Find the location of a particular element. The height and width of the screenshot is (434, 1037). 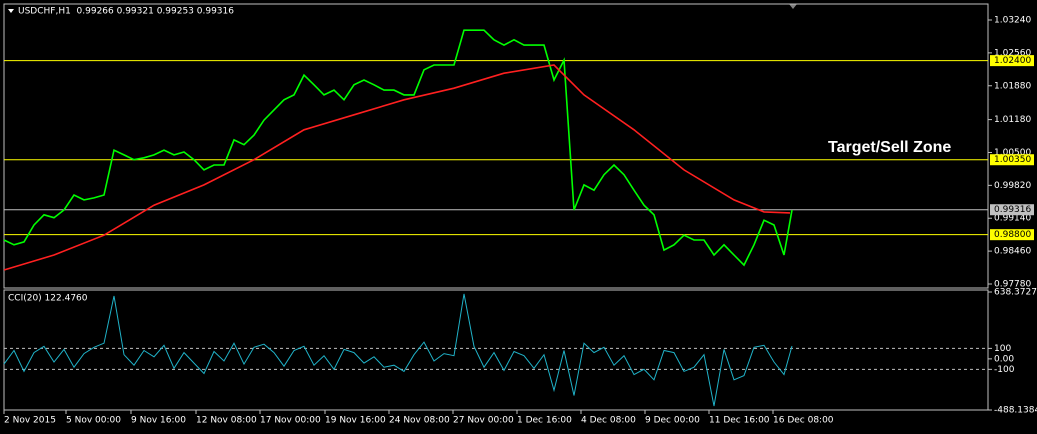

y-tick-label: 1.03240 is located at coordinates (1012, 21).